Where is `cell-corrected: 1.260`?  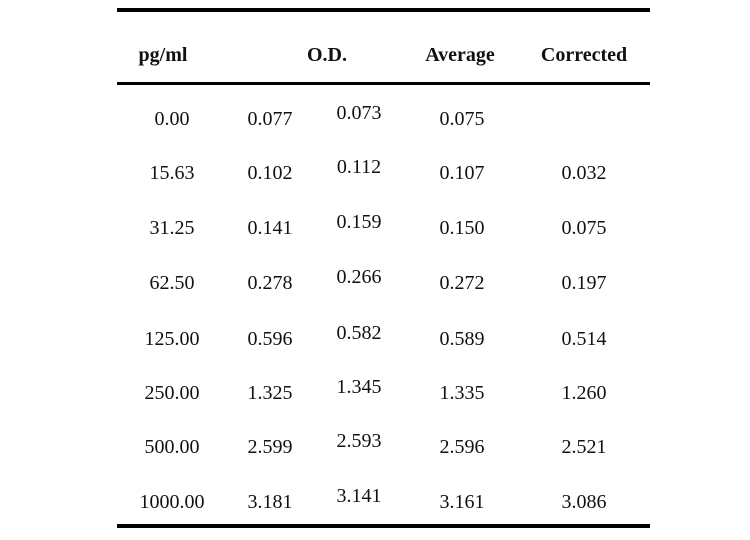
cell-corrected: 1.260 is located at coordinates (584, 393).